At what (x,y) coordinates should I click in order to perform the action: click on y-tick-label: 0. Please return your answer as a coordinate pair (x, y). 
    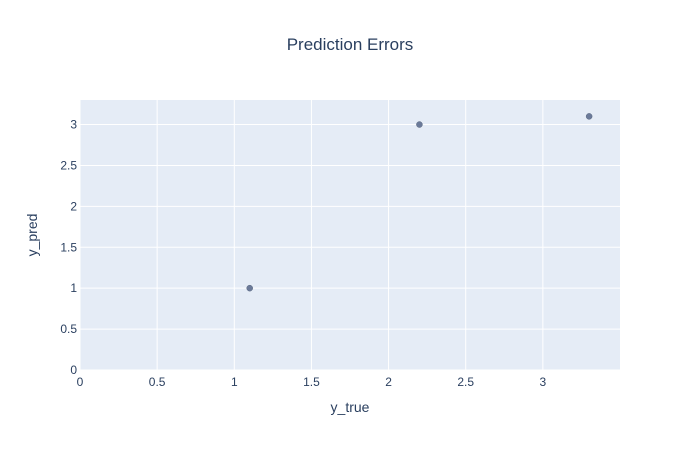
    Looking at the image, I should click on (73, 370).